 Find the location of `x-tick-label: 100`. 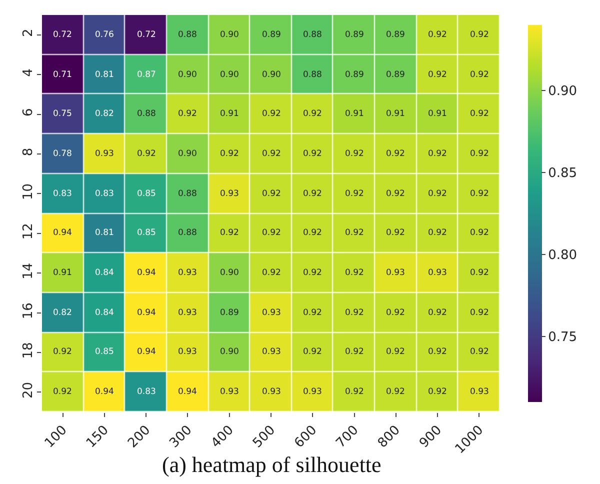

x-tick-label: 100 is located at coordinates (56, 437).